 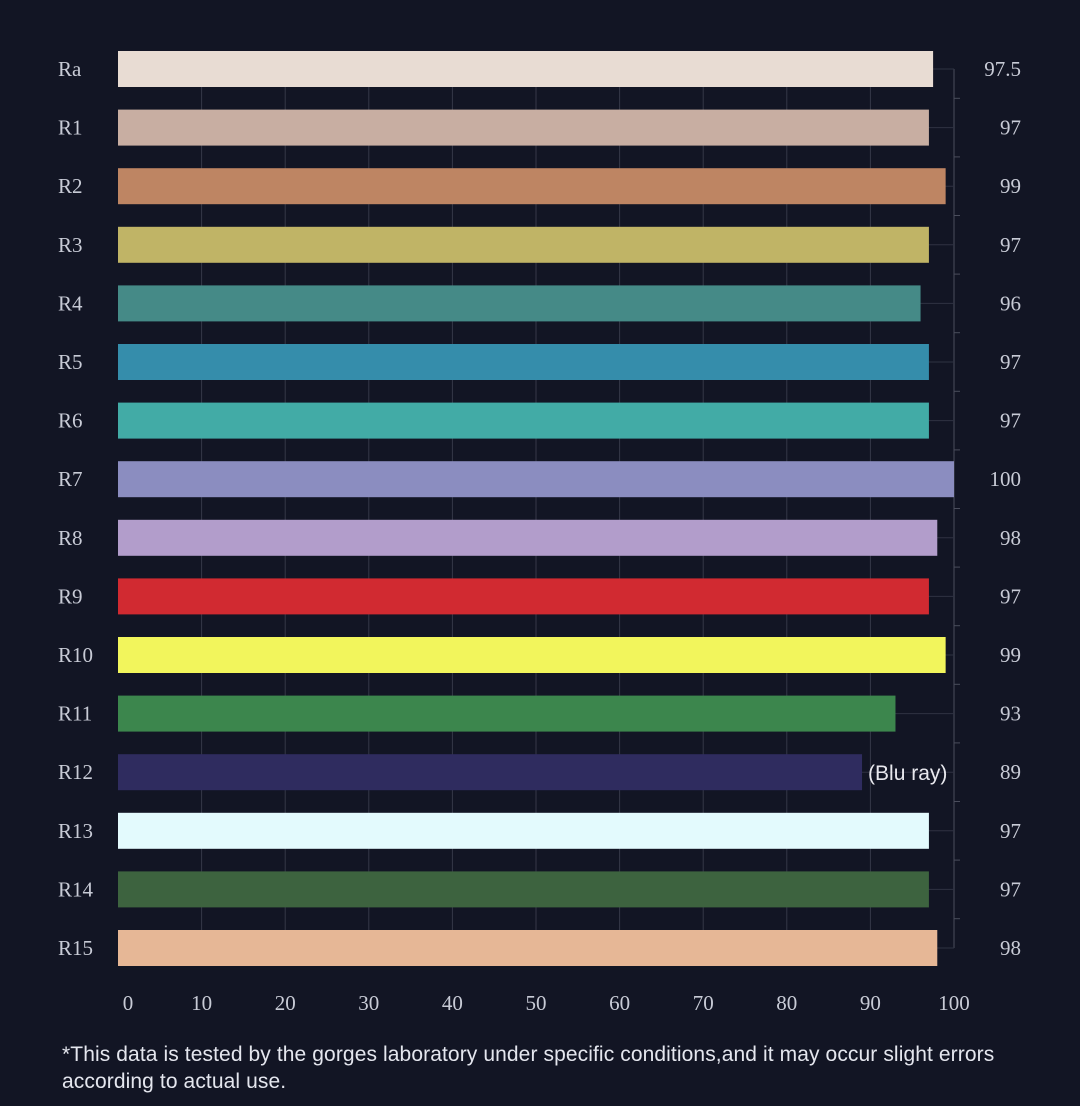 What do you see at coordinates (523, 362) in the screenshot?
I see `bar-R5` at bounding box center [523, 362].